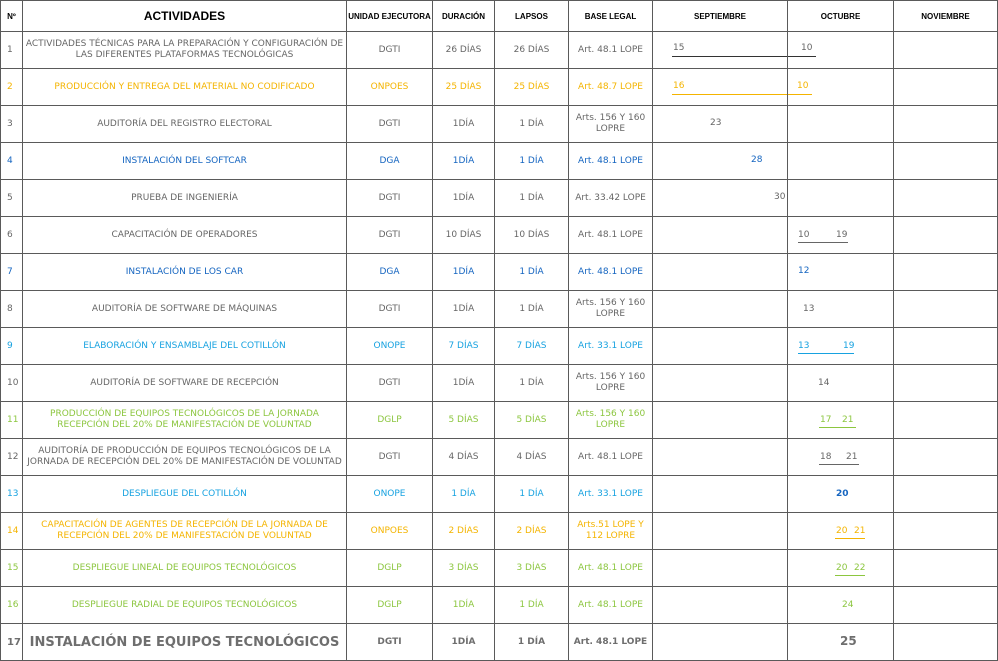 The width and height of the screenshot is (998, 661). What do you see at coordinates (531, 531) in the screenshot?
I see `row-lapses: 2 DÍAS` at bounding box center [531, 531].